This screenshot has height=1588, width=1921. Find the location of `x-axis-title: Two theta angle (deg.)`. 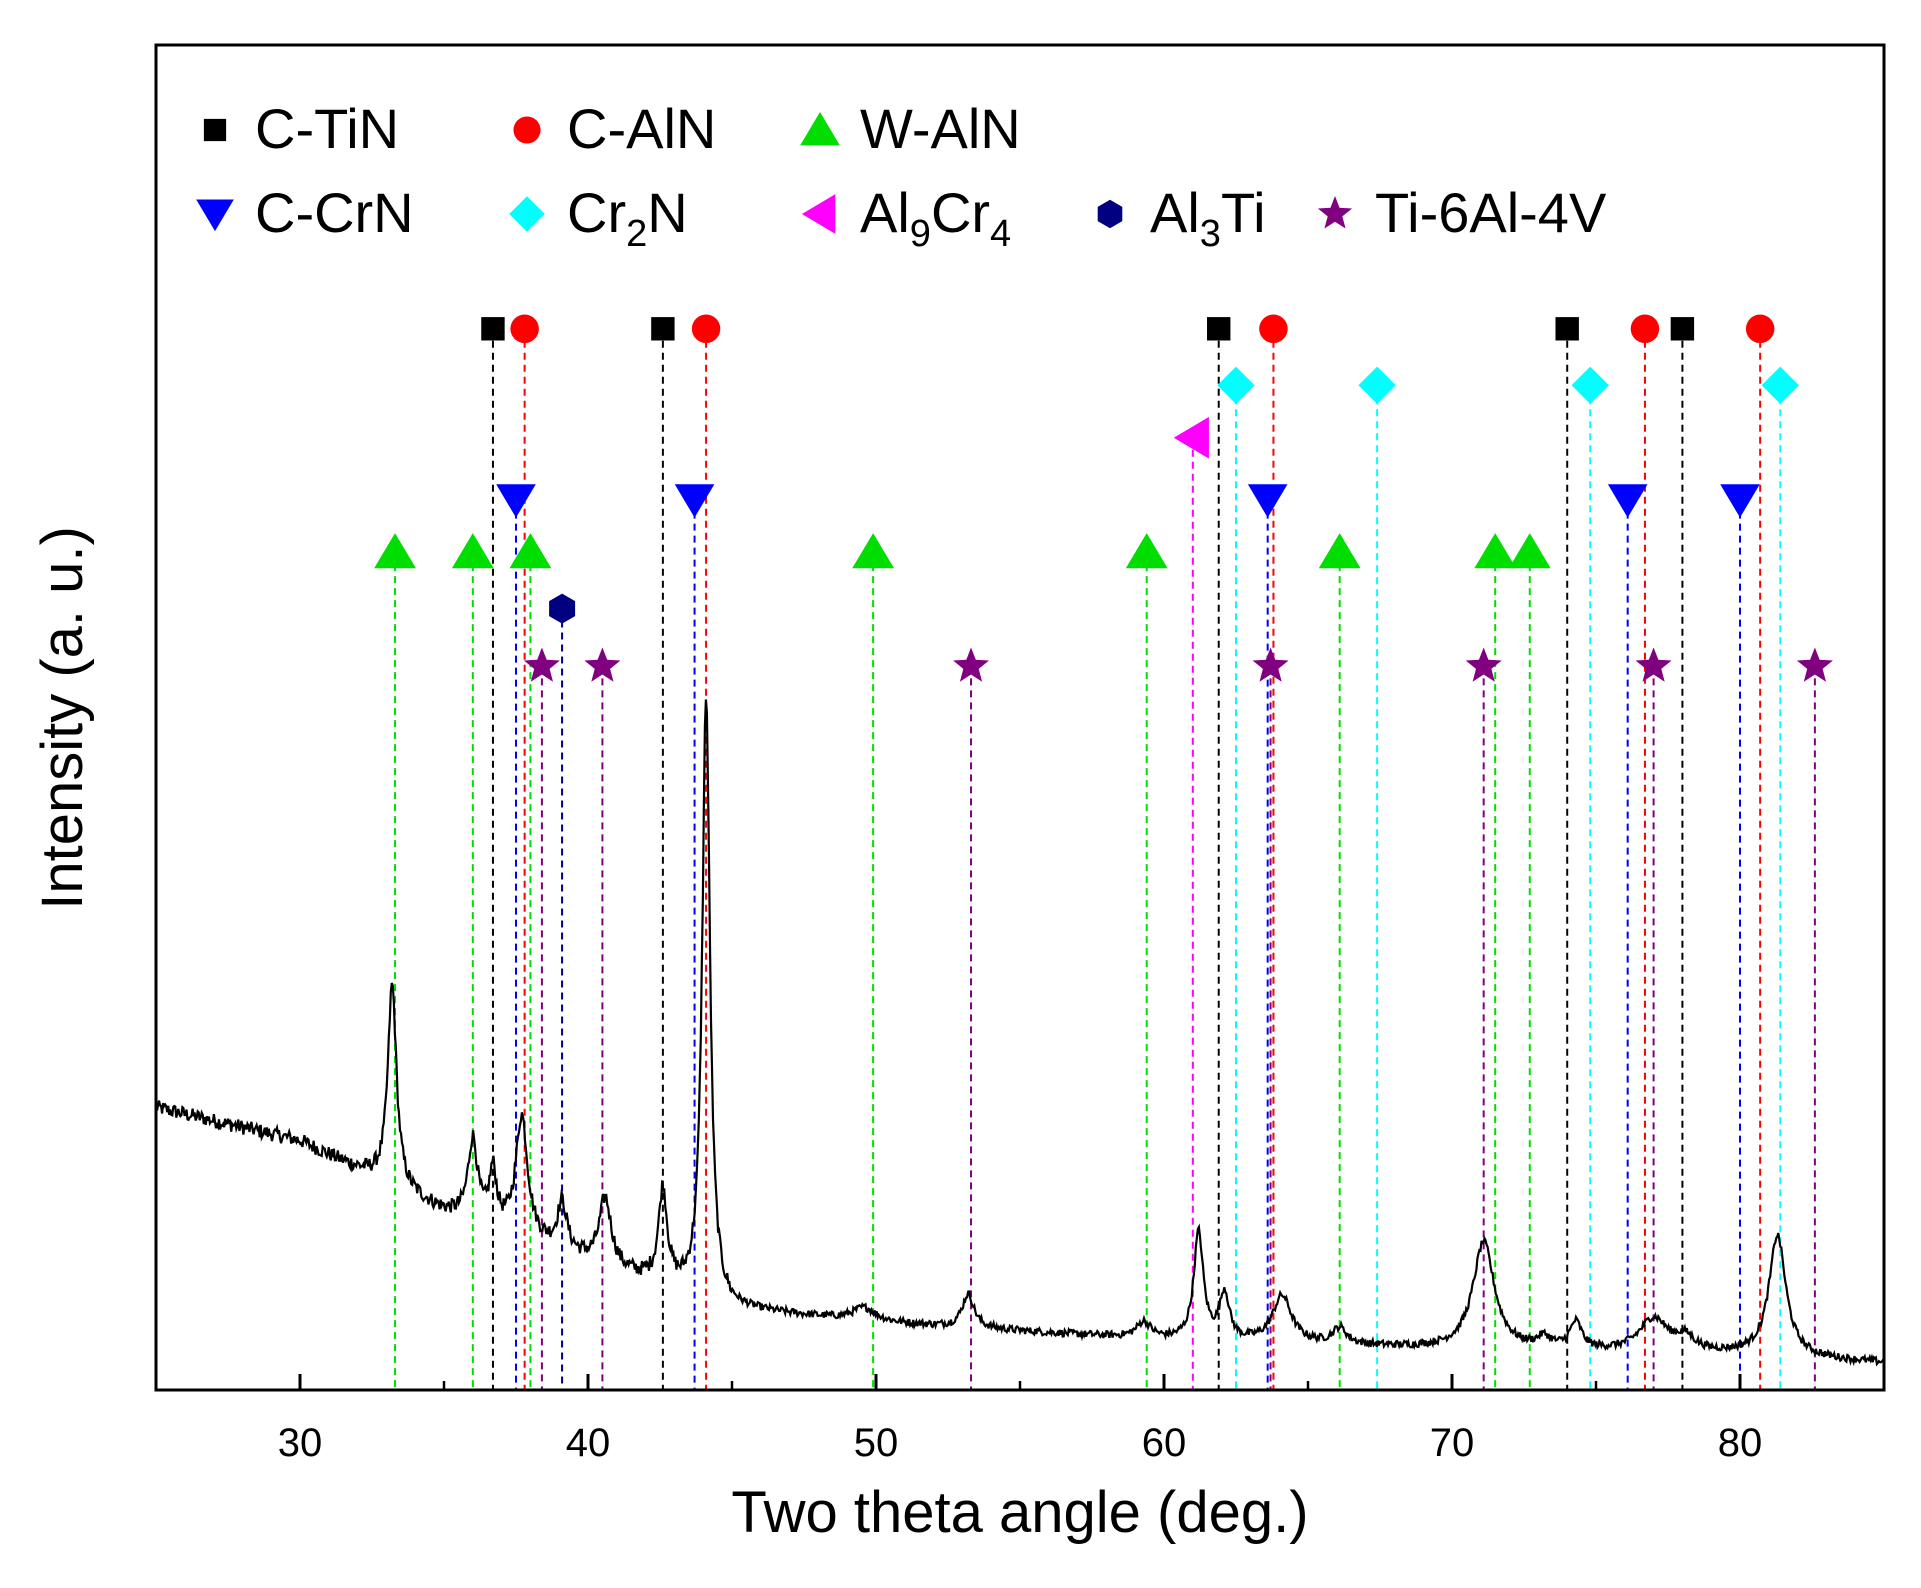

x-axis-title: Two theta angle (deg.) is located at coordinates (1019, 1512).